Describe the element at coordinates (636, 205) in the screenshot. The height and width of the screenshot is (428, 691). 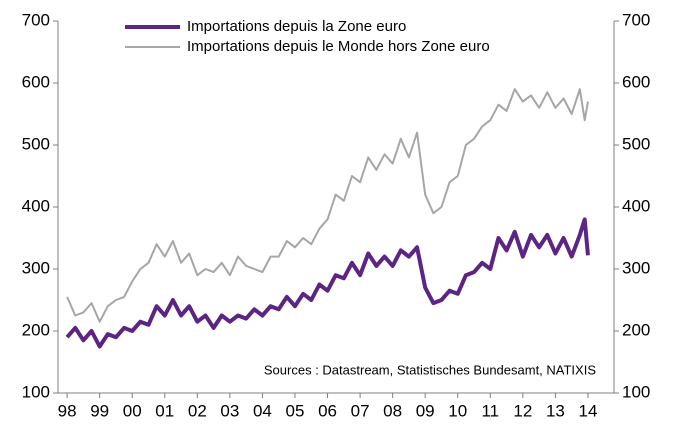
I see `y2-tick-label: 400` at that location.